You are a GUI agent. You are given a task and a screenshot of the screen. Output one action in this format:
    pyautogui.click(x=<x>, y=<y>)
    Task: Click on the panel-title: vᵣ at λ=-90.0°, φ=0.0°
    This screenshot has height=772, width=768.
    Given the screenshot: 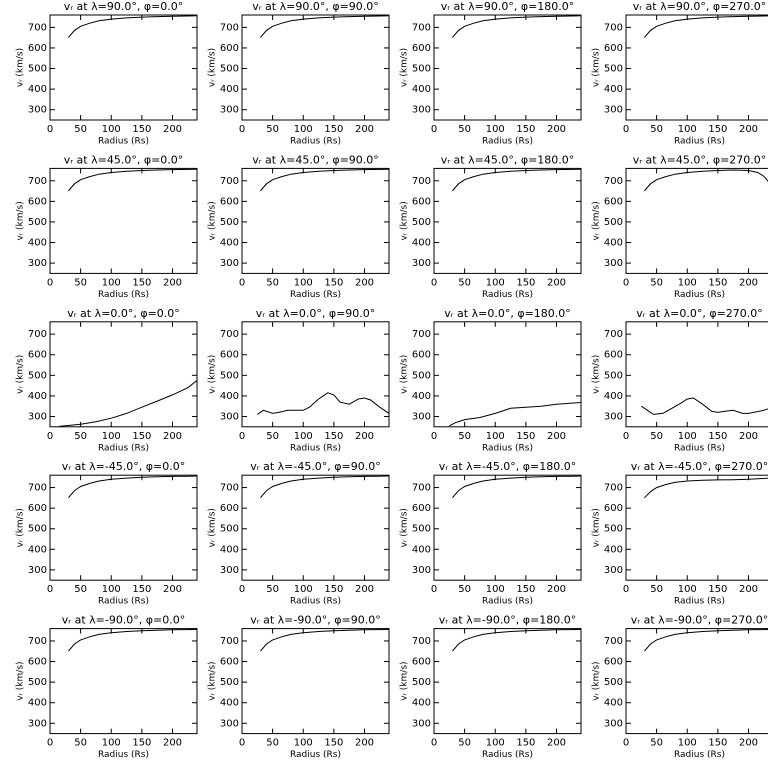 What is the action you would take?
    pyautogui.click(x=124, y=620)
    